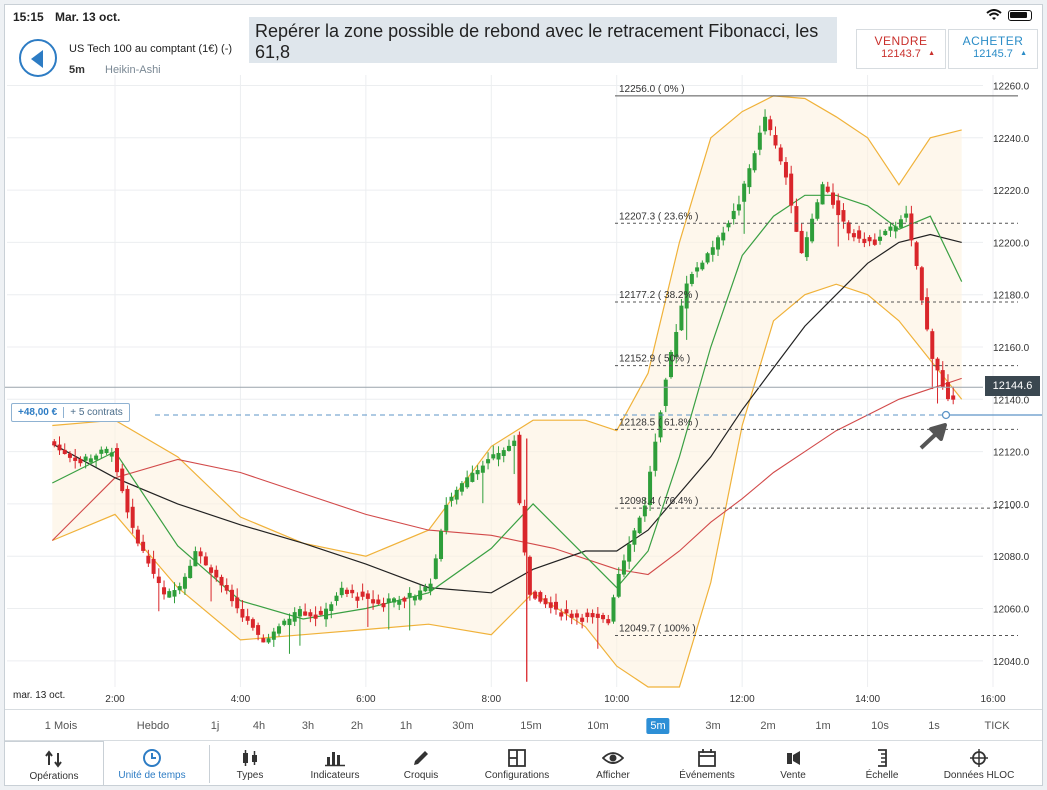 The height and width of the screenshot is (790, 1047). I want to click on timeframe-2m: 2m, so click(768, 726).